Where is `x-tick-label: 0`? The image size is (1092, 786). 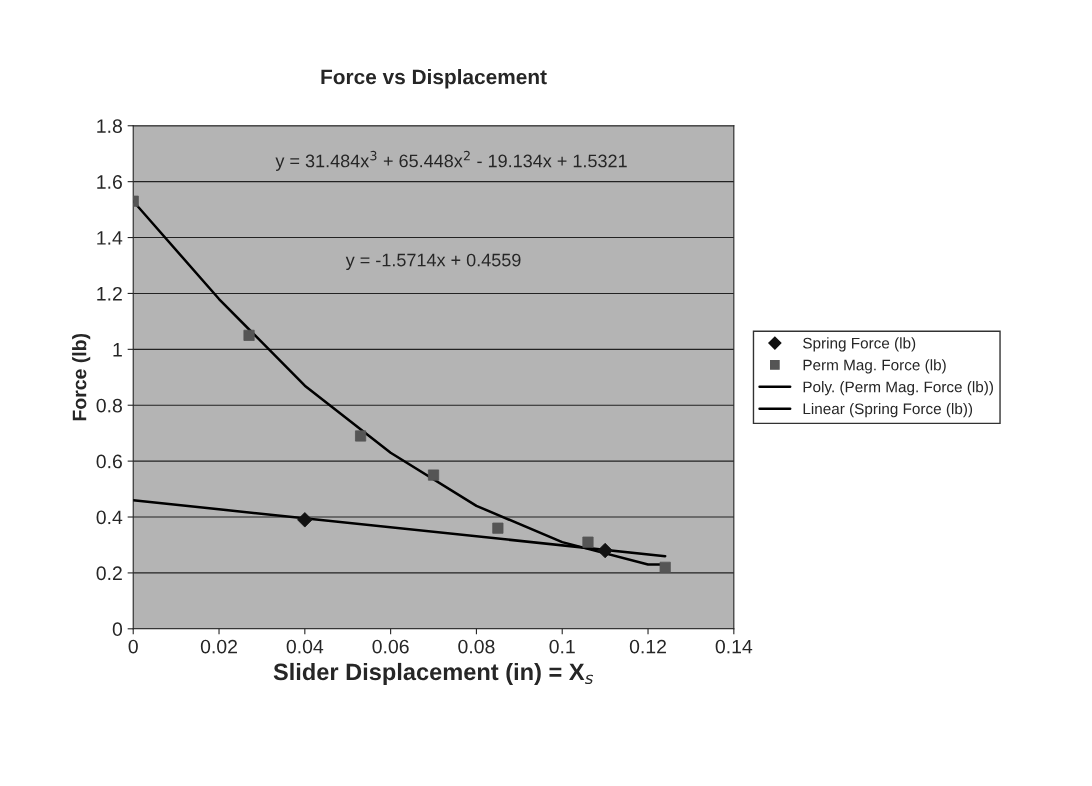 x-tick-label: 0 is located at coordinates (133, 646).